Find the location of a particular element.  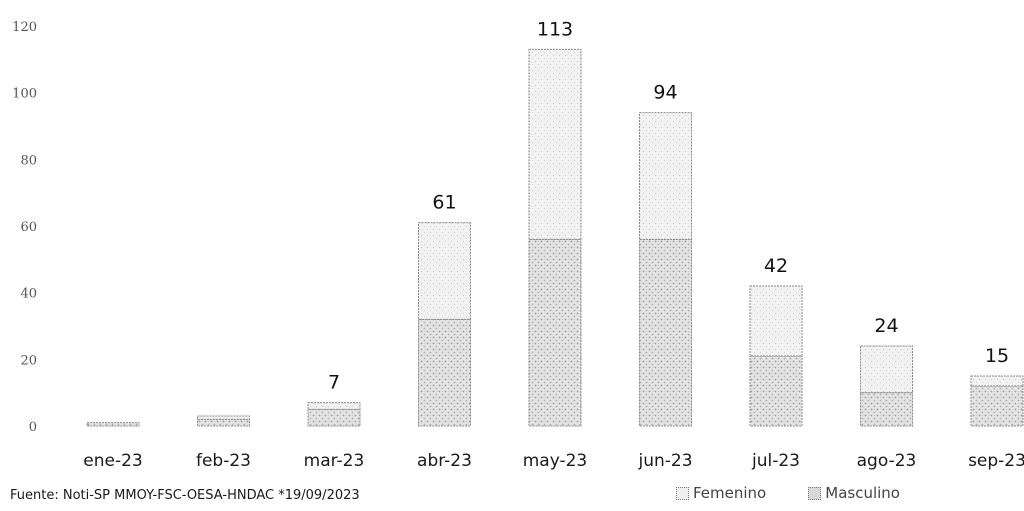

y-tick-label: 80 is located at coordinates (28, 160).